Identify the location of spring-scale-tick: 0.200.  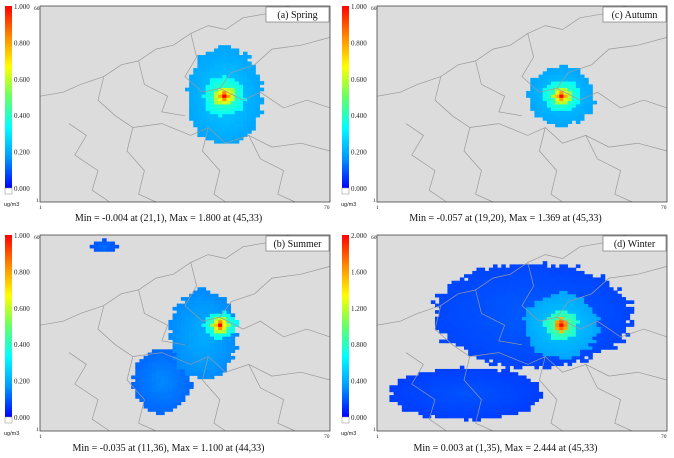
(22, 153).